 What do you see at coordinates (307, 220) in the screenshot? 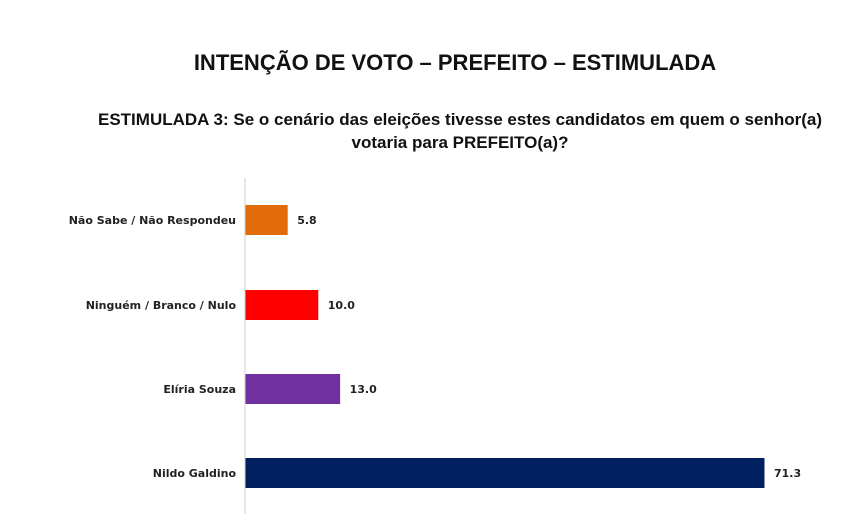
I see `data-label: 5.8` at bounding box center [307, 220].